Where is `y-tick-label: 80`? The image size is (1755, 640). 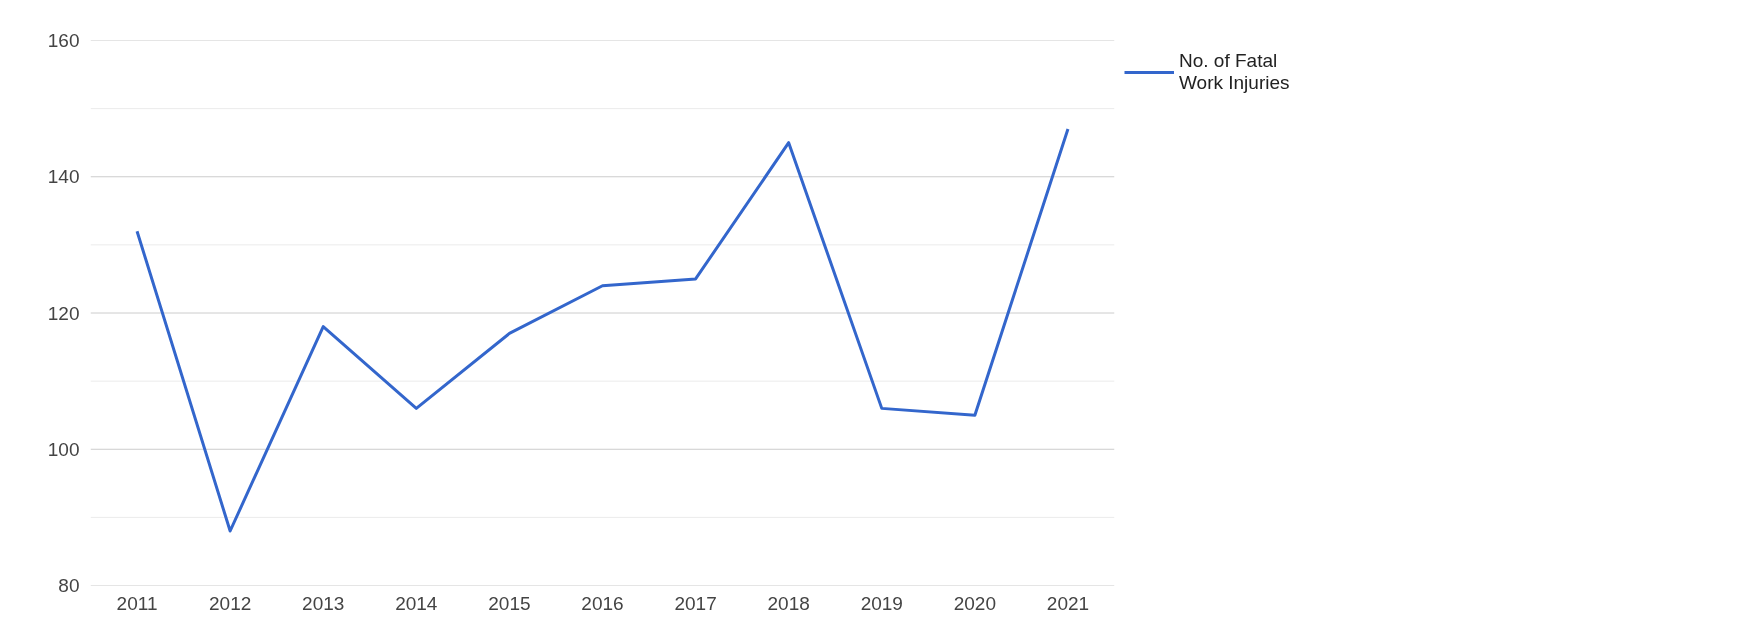
y-tick-label: 80 is located at coordinates (69, 585).